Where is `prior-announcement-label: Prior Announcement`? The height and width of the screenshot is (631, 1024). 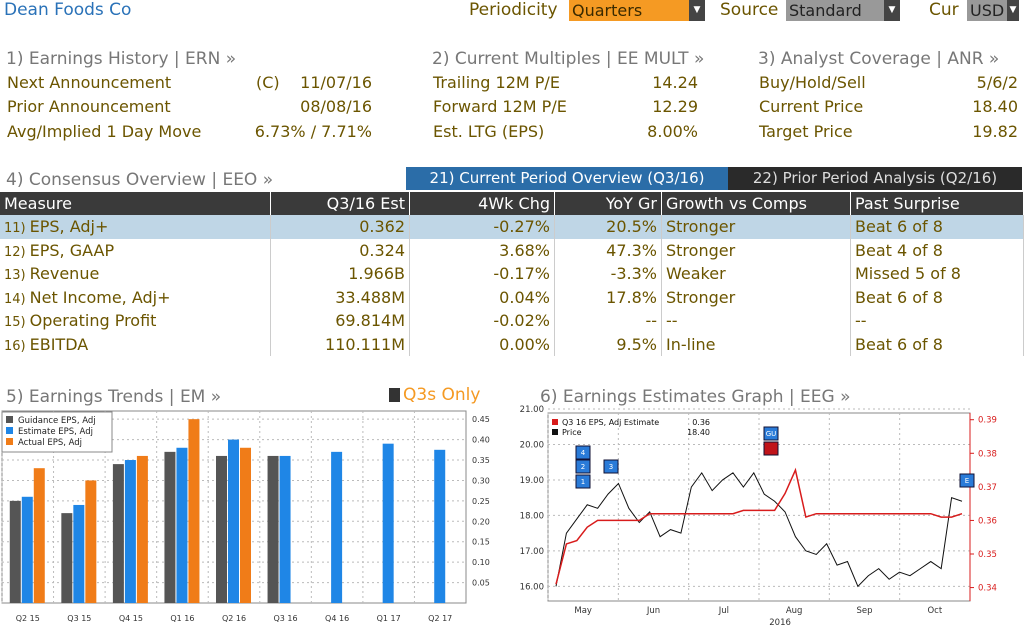
prior-announcement-label: Prior Announcement is located at coordinates (89, 106).